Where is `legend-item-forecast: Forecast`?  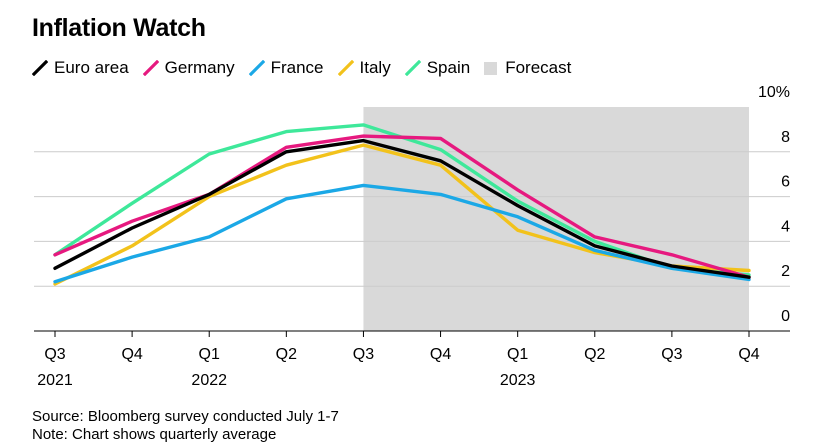
legend-item-forecast: Forecast is located at coordinates (527, 68).